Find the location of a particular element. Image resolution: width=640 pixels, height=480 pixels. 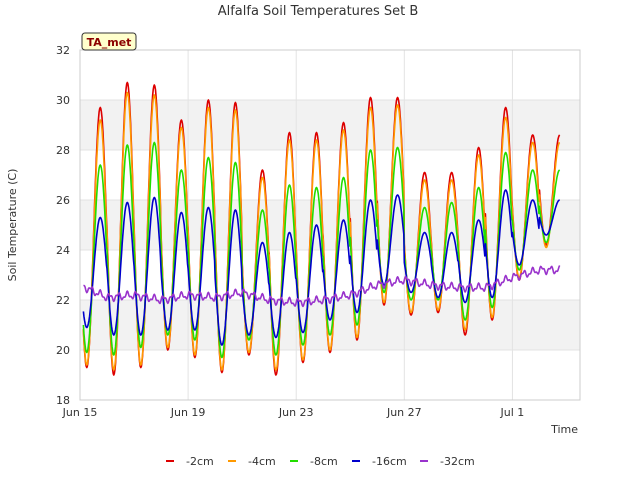

chart-title: Alfalfa Soil Temperatures Set B is located at coordinates (318, 11).